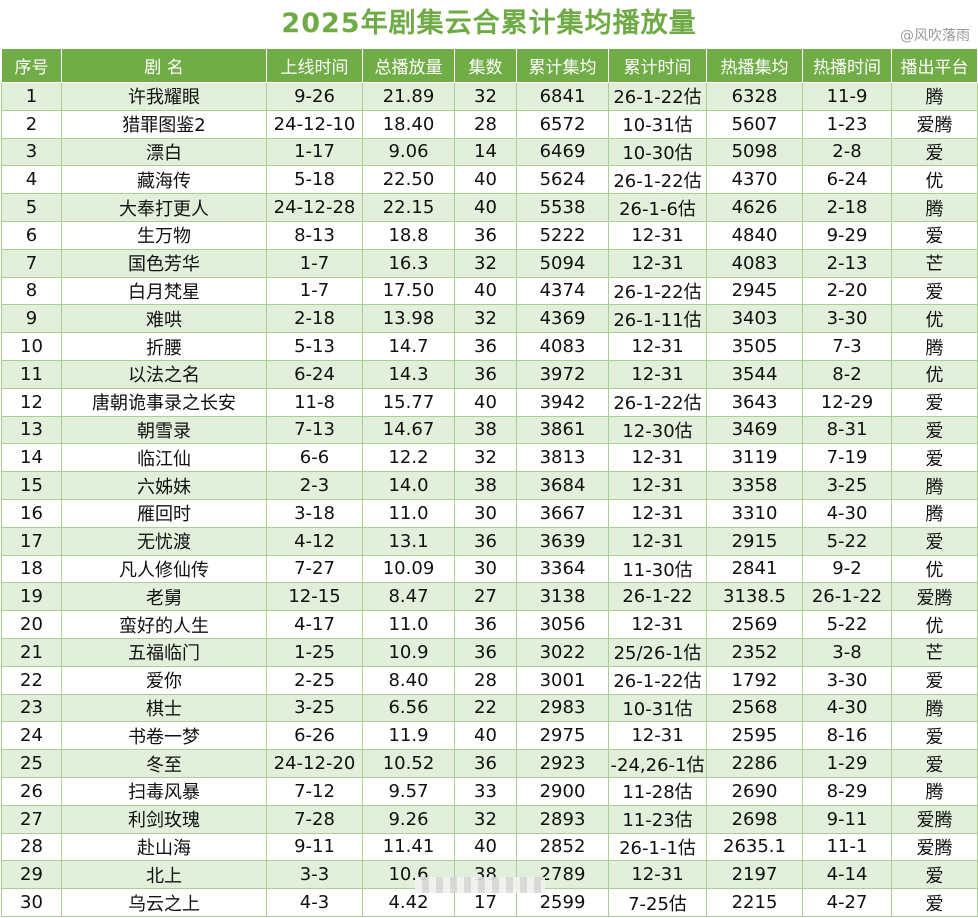  What do you see at coordinates (562, 65) in the screenshot?
I see `header-cumulative-avg: 累计集均` at bounding box center [562, 65].